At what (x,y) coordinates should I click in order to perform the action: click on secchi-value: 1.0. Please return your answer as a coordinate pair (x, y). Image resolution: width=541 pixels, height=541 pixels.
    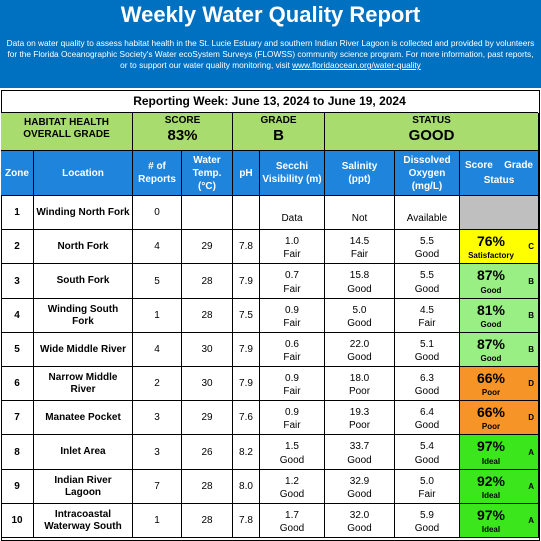
    Looking at the image, I should click on (292, 241).